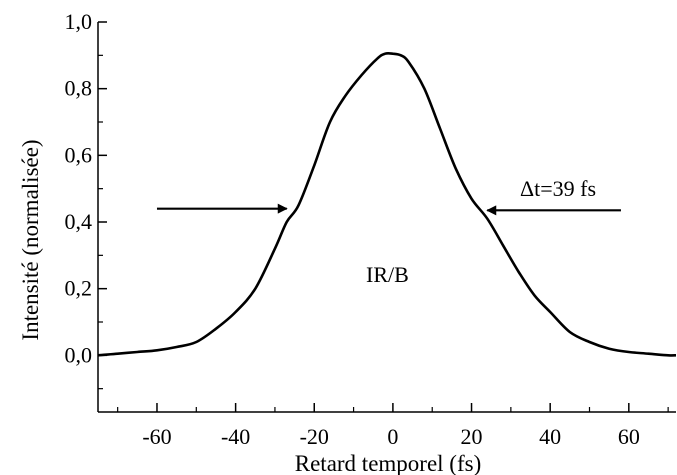 This screenshot has height=475, width=677. What do you see at coordinates (550, 436) in the screenshot?
I see `x-tick-label: 40` at bounding box center [550, 436].